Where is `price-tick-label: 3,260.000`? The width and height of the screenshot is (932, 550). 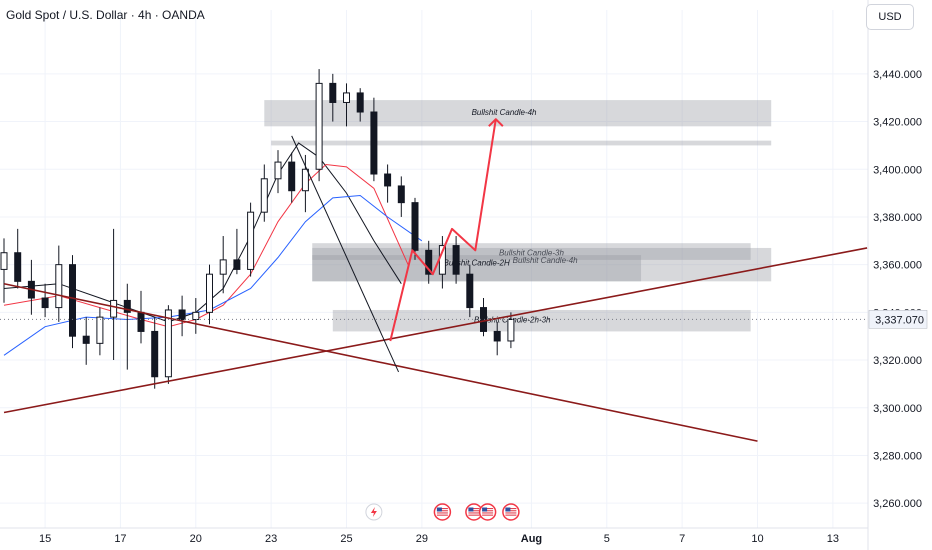 price-tick-label: 3,260.000 is located at coordinates (897, 504).